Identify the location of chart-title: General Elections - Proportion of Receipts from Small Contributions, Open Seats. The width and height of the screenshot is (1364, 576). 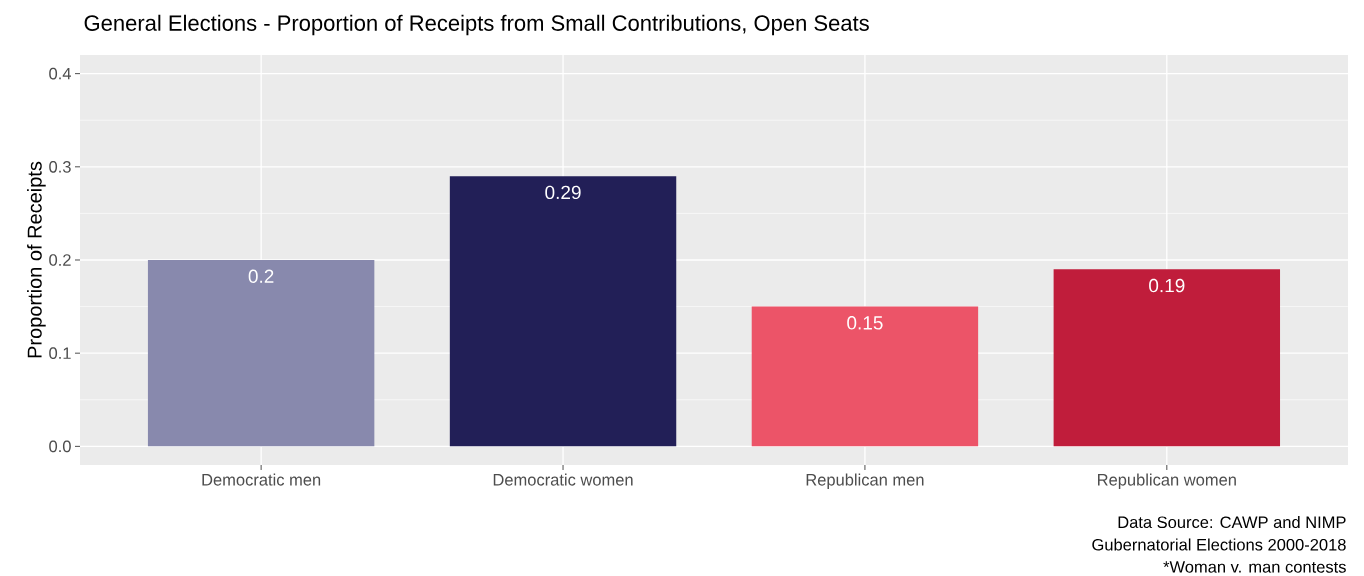
(476, 25).